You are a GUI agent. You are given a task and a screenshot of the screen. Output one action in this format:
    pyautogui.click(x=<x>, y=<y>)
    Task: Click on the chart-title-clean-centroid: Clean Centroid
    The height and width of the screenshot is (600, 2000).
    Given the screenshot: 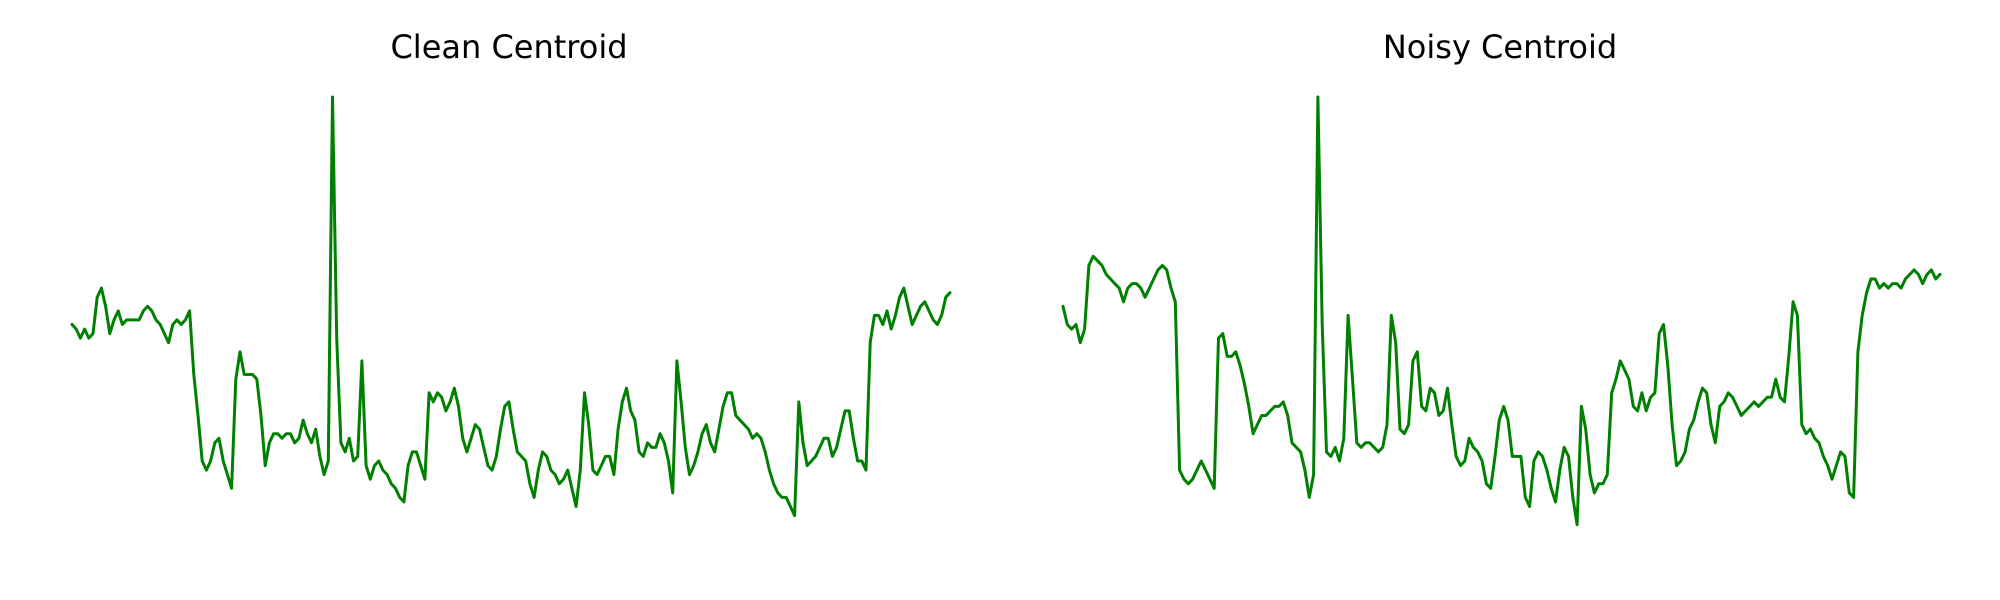 What is the action you would take?
    pyautogui.click(x=508, y=47)
    